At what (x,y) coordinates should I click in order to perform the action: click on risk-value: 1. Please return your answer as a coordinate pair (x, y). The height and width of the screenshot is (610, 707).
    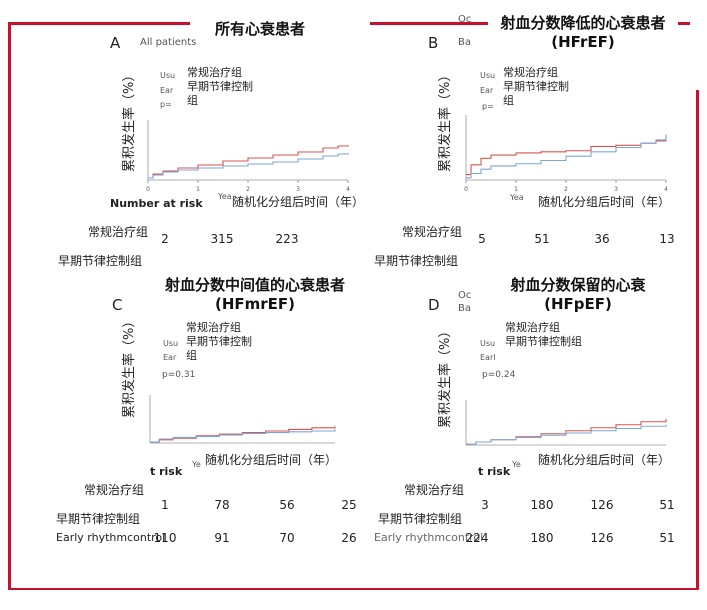
    Looking at the image, I should click on (165, 505).